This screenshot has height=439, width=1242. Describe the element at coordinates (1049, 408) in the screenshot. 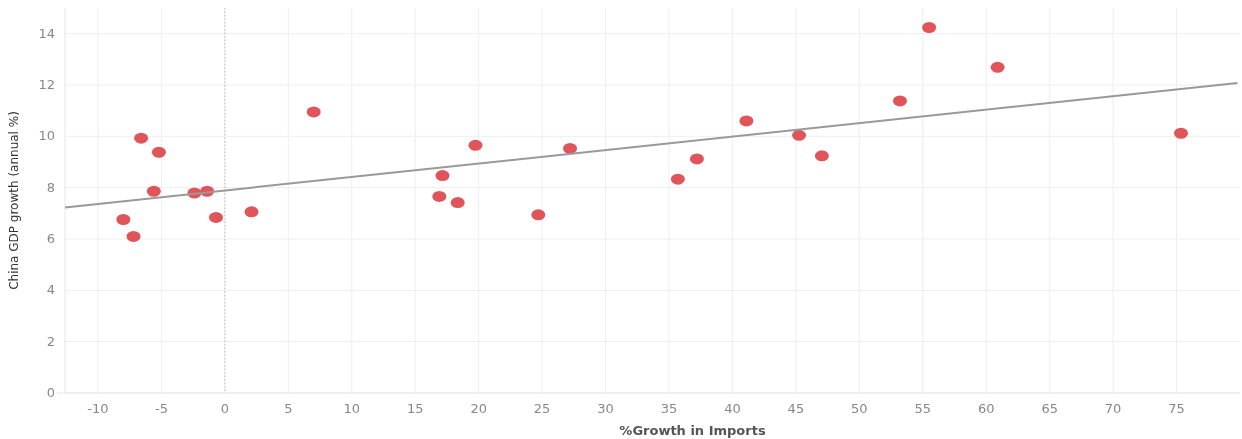

I see `x-tick-label: 65` at that location.